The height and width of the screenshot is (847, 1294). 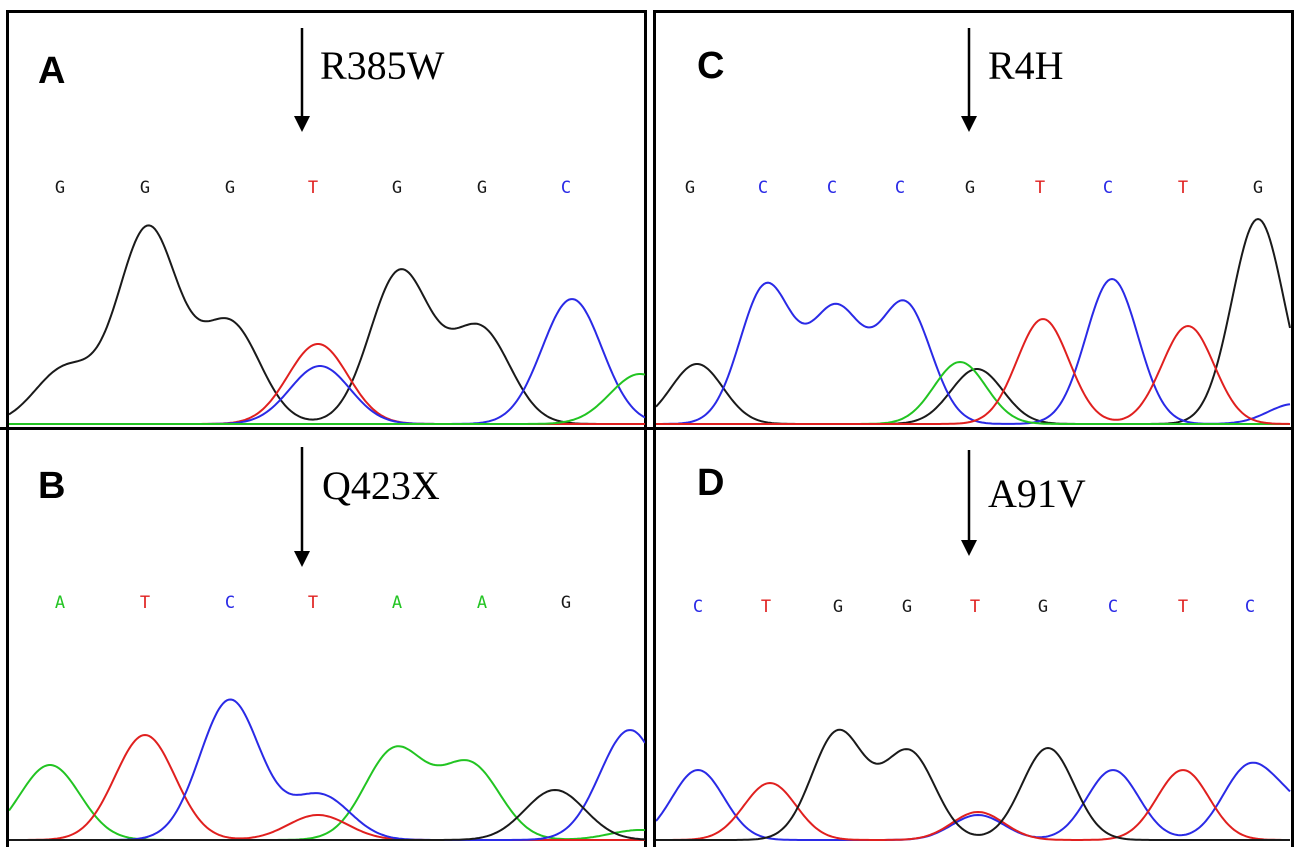 I want to click on panel-c-mutation-label: R4H, so click(x=1026, y=65).